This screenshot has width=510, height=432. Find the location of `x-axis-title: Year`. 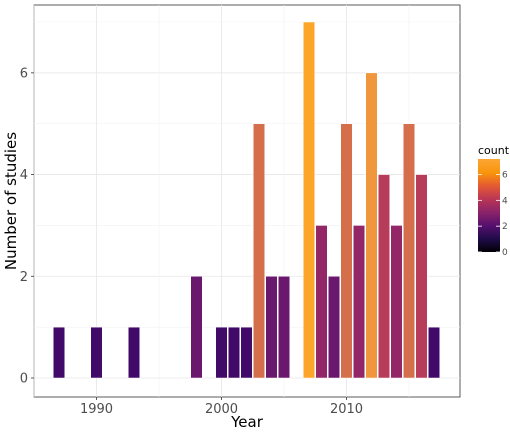

x-axis-title: Year is located at coordinates (247, 422).